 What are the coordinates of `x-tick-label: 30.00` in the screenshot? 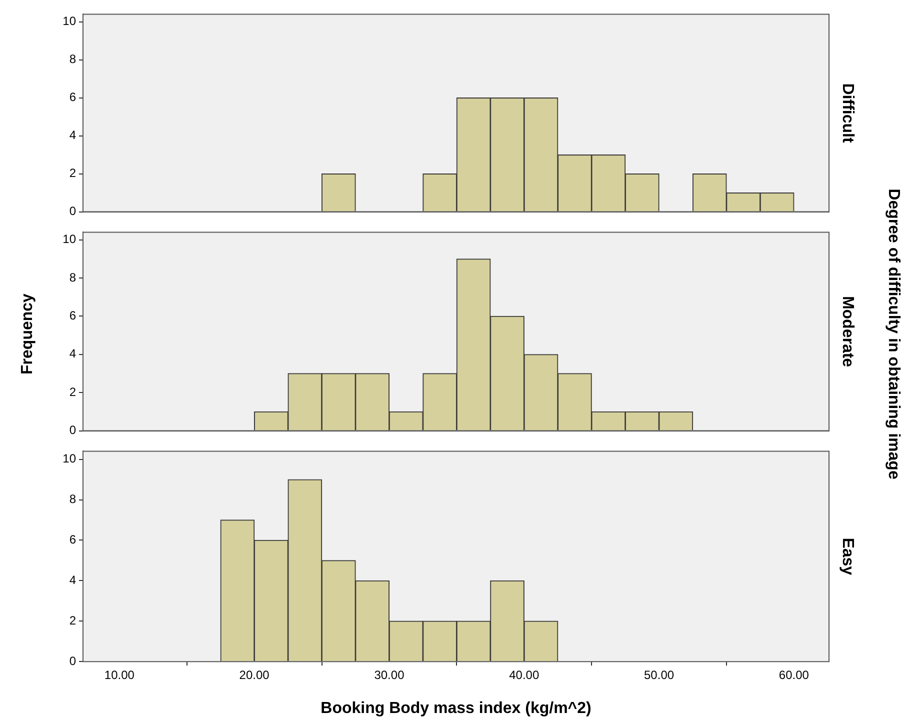 It's located at (389, 675).